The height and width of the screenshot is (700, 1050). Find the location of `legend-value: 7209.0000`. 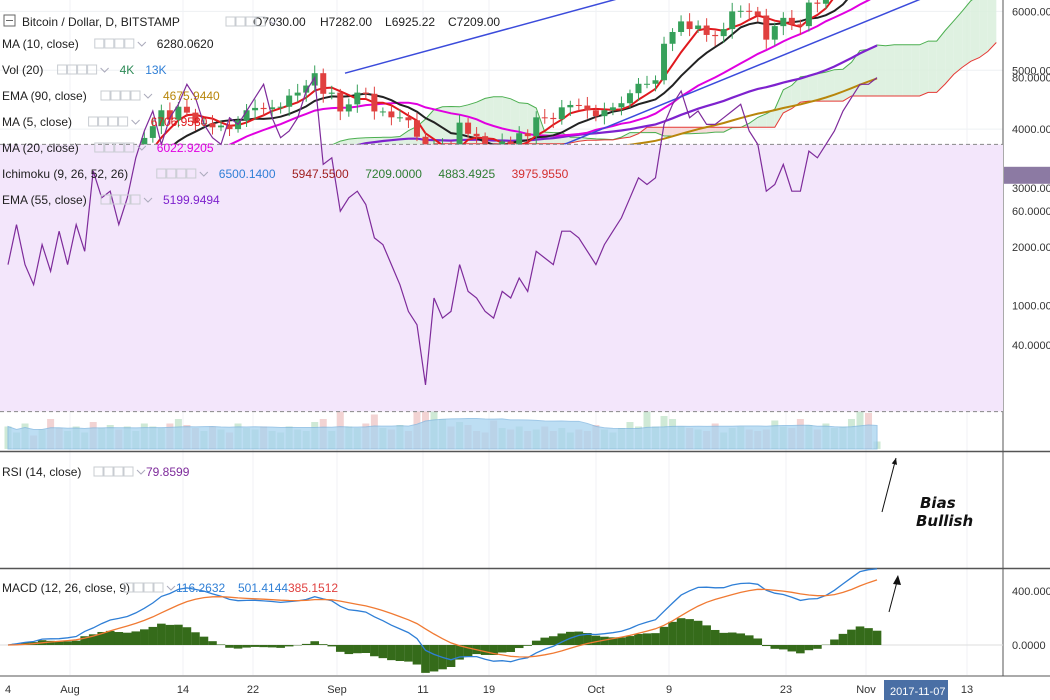

legend-value: 7209.0000 is located at coordinates (393, 174).